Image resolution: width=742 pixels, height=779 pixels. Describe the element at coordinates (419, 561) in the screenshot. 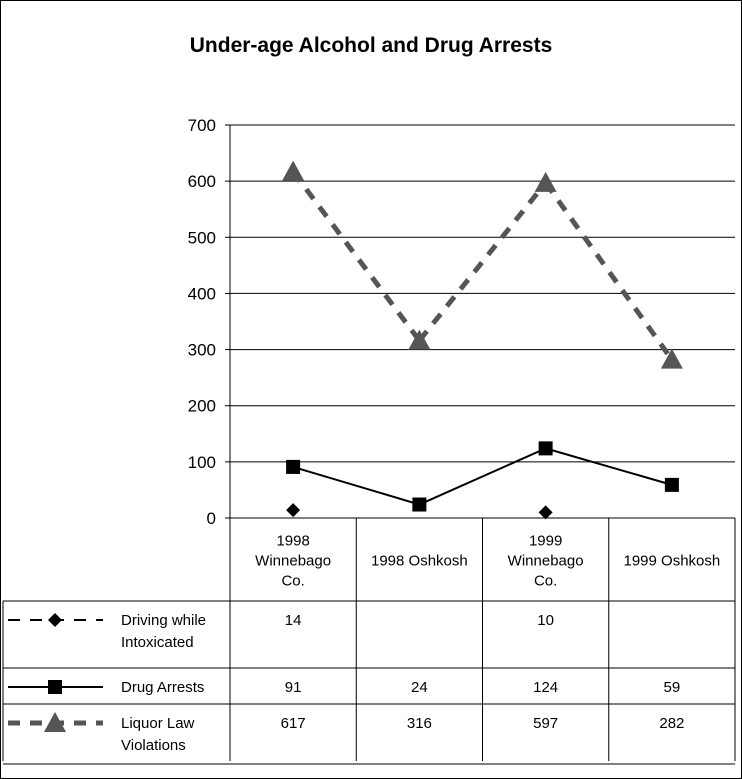

I see `category-label: 1998 Oshkosh` at that location.